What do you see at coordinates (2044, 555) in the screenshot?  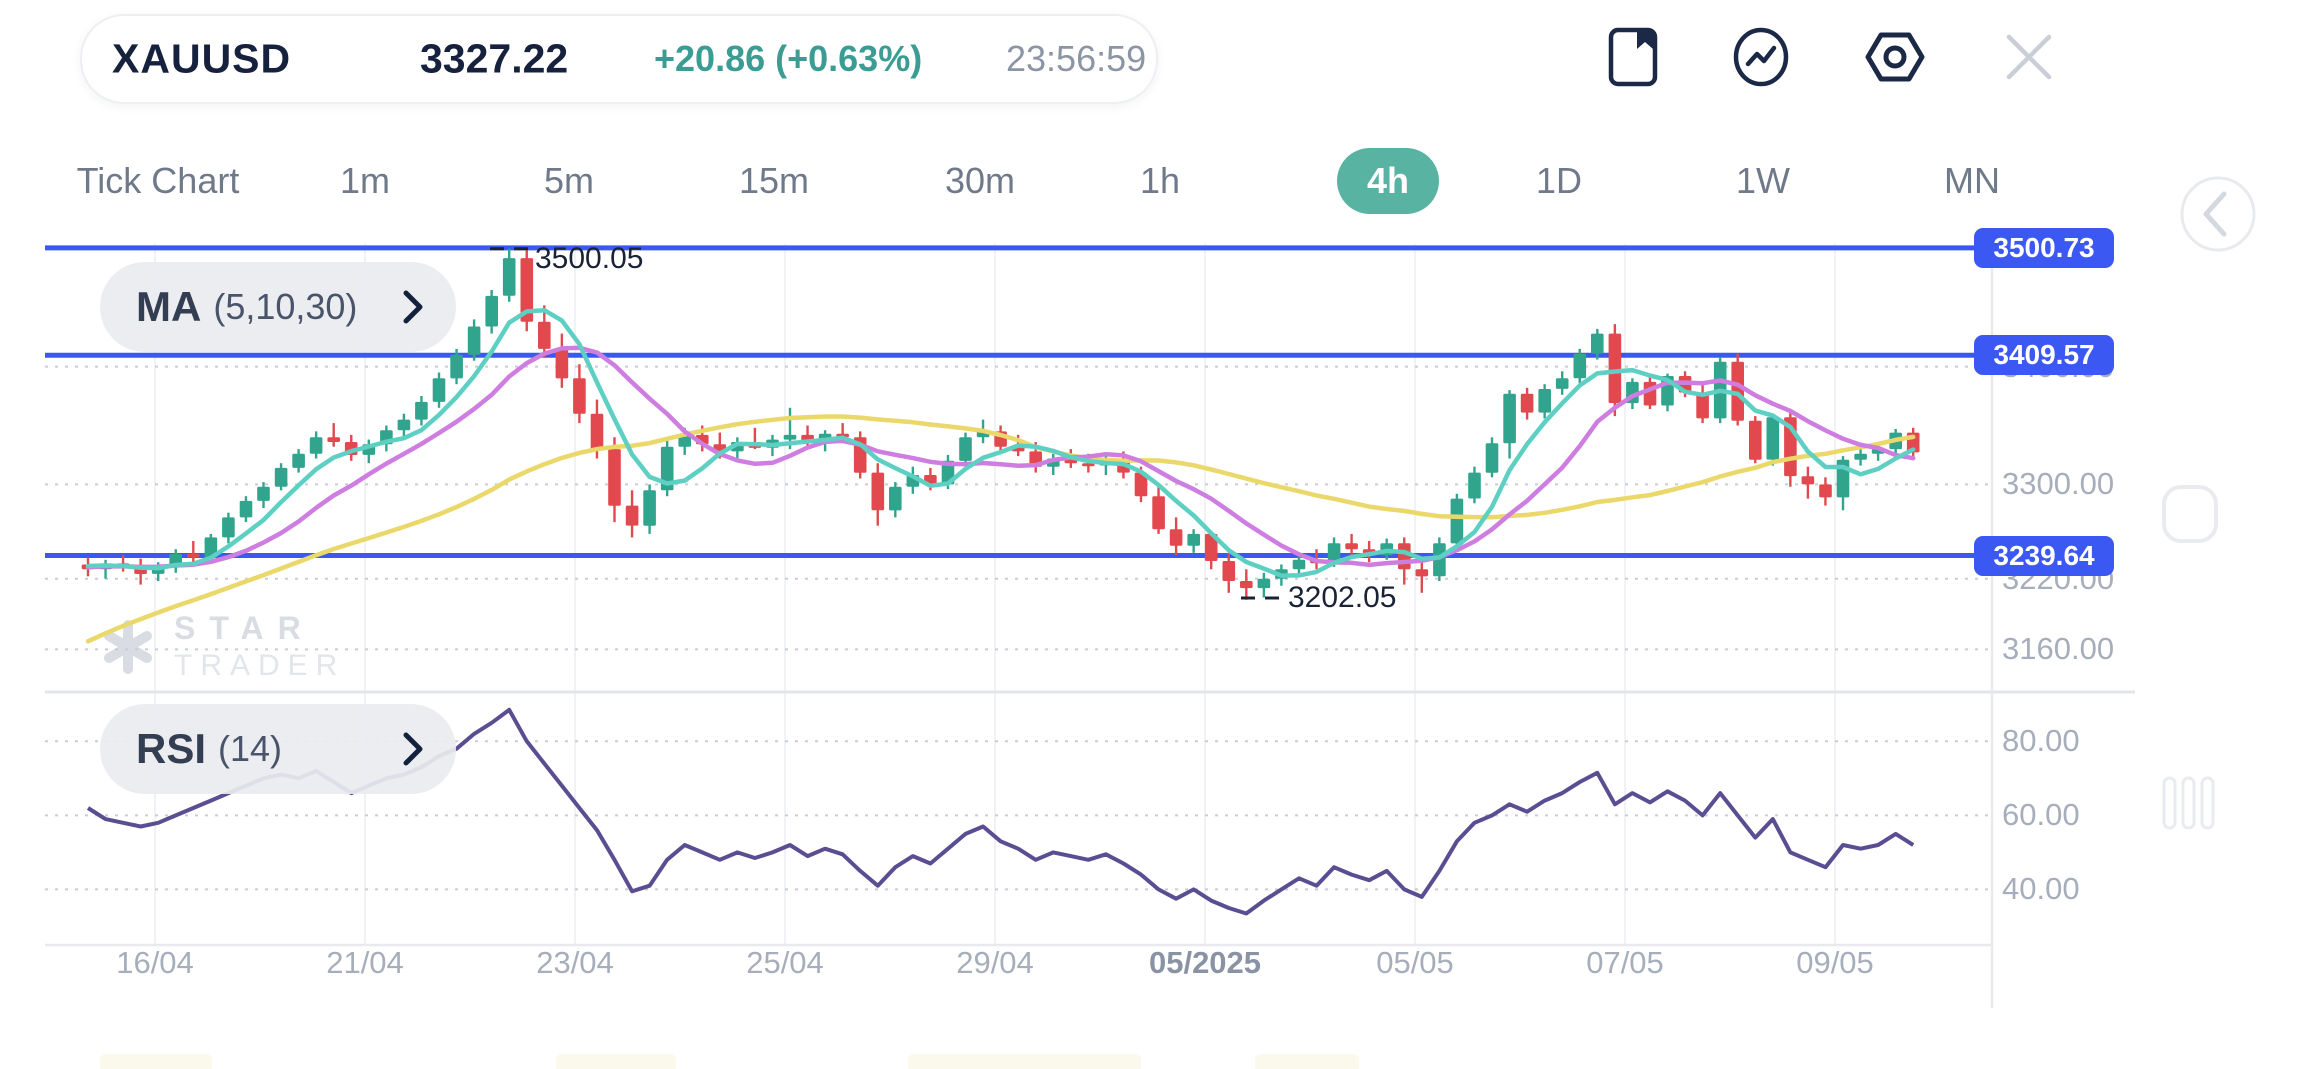 I see `price-alert-badge: 3239.64` at bounding box center [2044, 555].